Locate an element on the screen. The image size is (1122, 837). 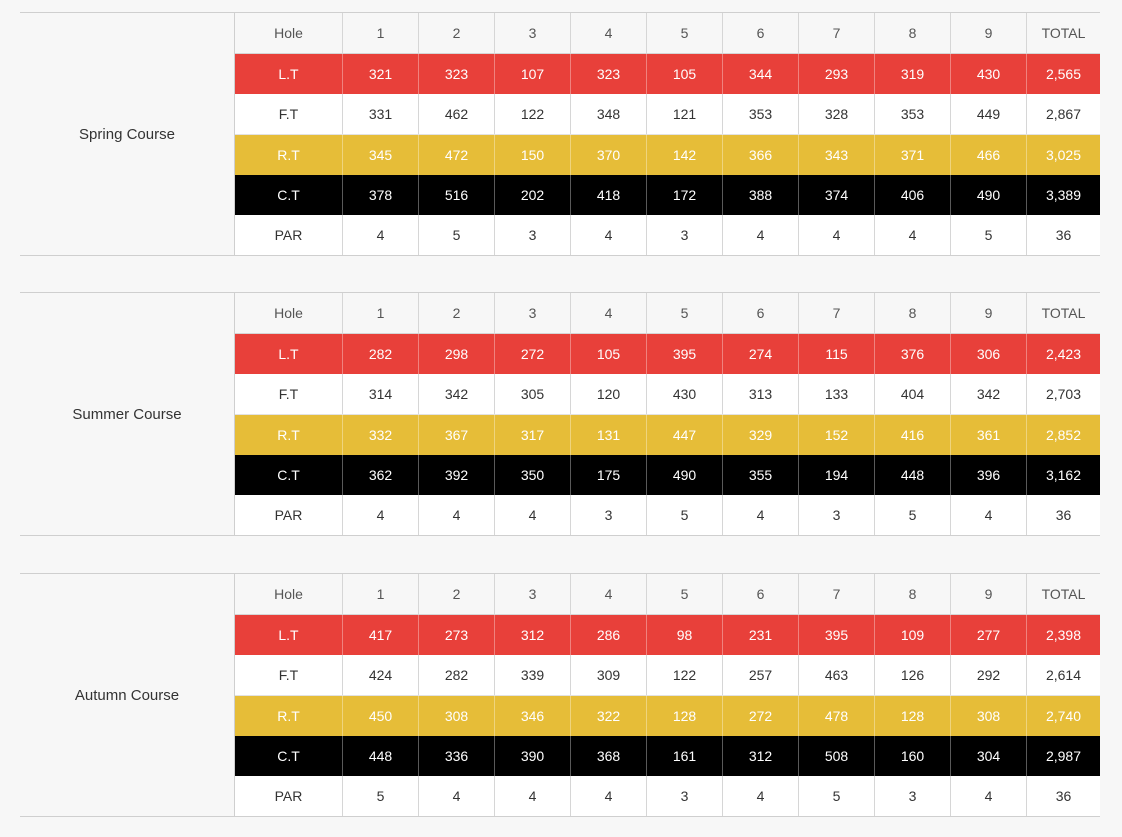
hole-value-cell: 353 is located at coordinates (761, 114).